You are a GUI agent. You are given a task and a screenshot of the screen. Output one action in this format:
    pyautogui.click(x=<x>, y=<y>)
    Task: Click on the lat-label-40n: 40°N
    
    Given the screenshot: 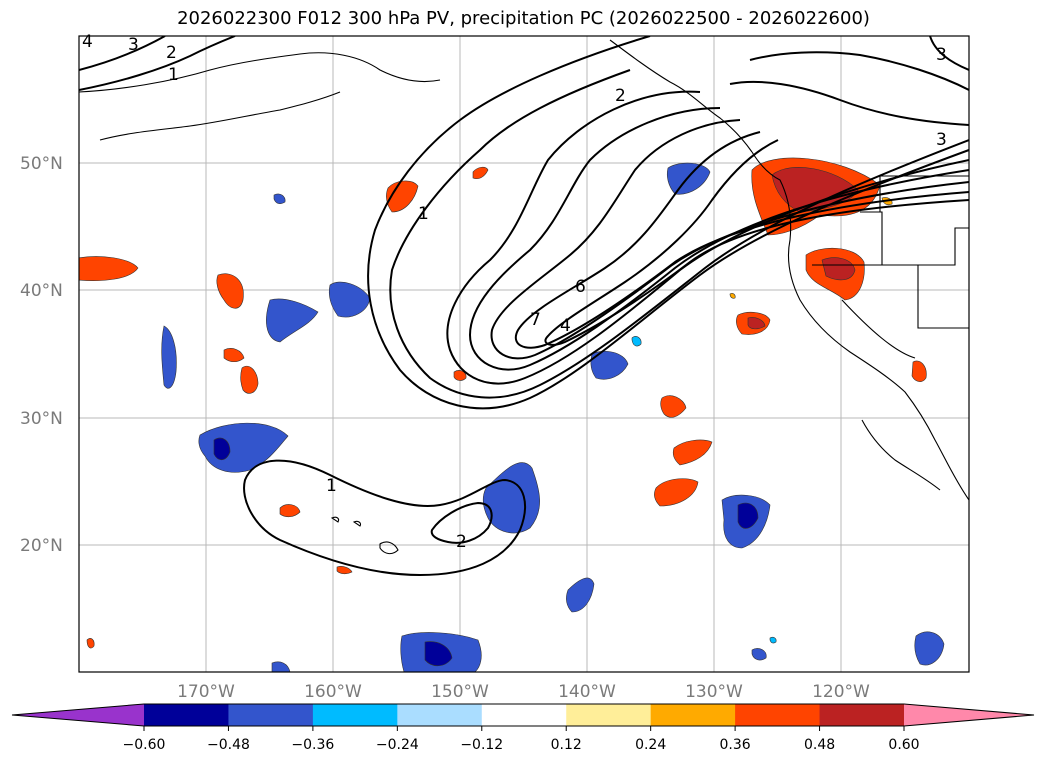 What is the action you would take?
    pyautogui.click(x=41, y=291)
    